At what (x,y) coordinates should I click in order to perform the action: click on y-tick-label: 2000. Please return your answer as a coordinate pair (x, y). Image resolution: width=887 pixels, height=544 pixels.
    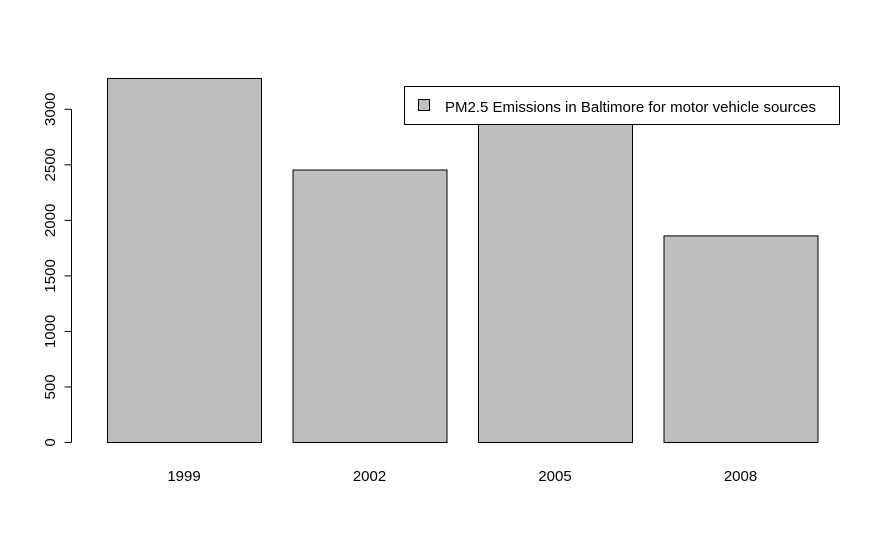
    Looking at the image, I should click on (50, 220).